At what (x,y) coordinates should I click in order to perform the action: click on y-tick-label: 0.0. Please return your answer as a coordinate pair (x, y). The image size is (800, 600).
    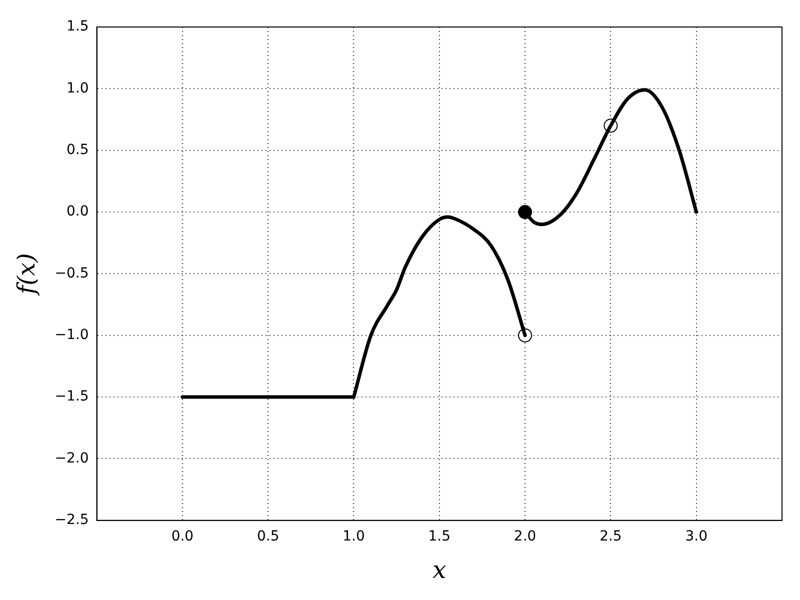
    Looking at the image, I should click on (77, 212).